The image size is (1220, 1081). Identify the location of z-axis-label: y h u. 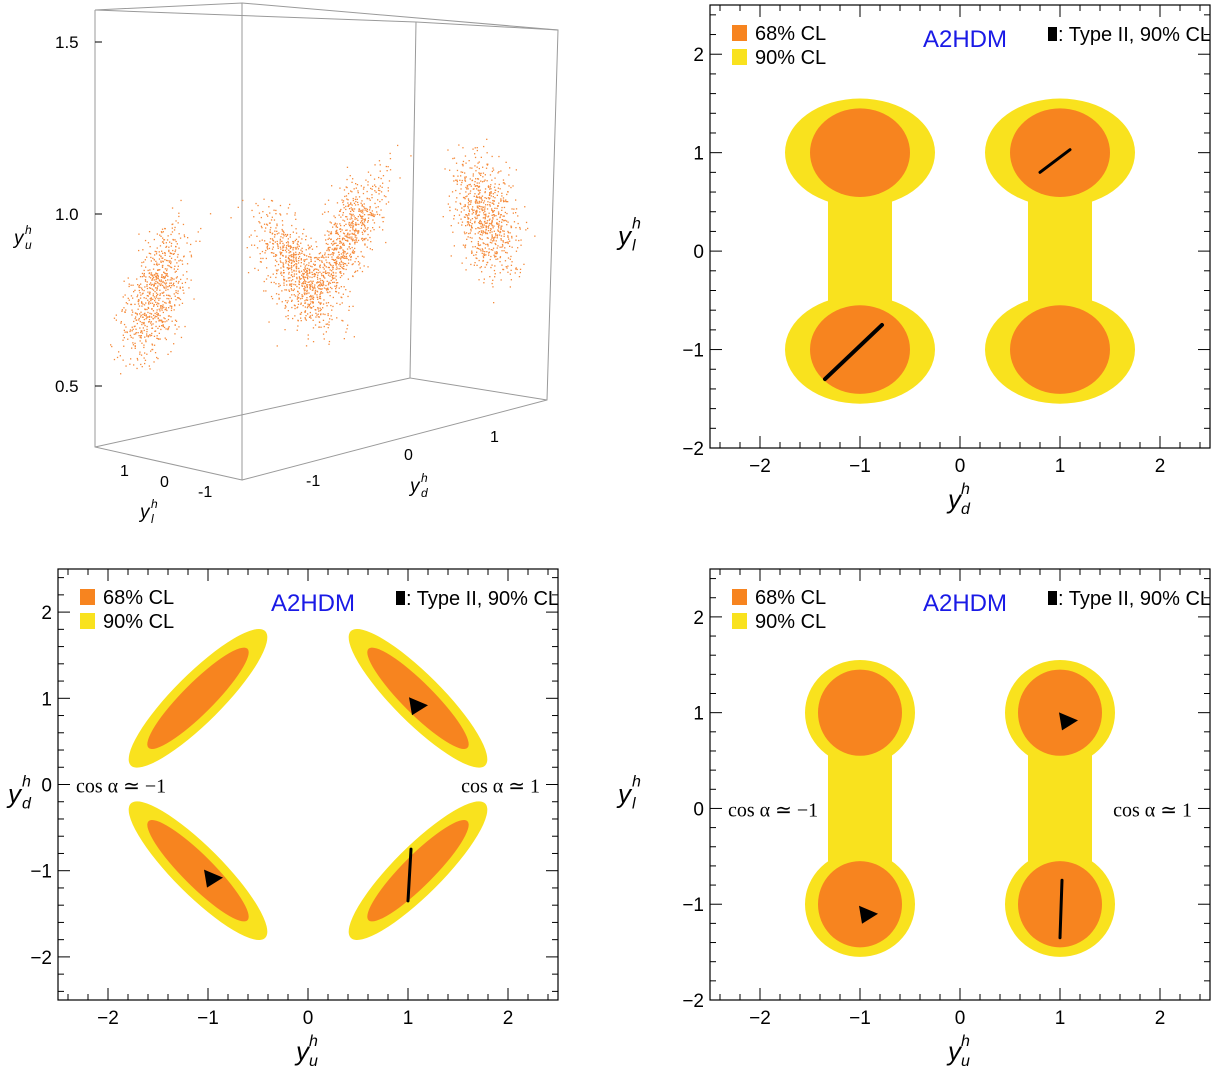
(22, 237).